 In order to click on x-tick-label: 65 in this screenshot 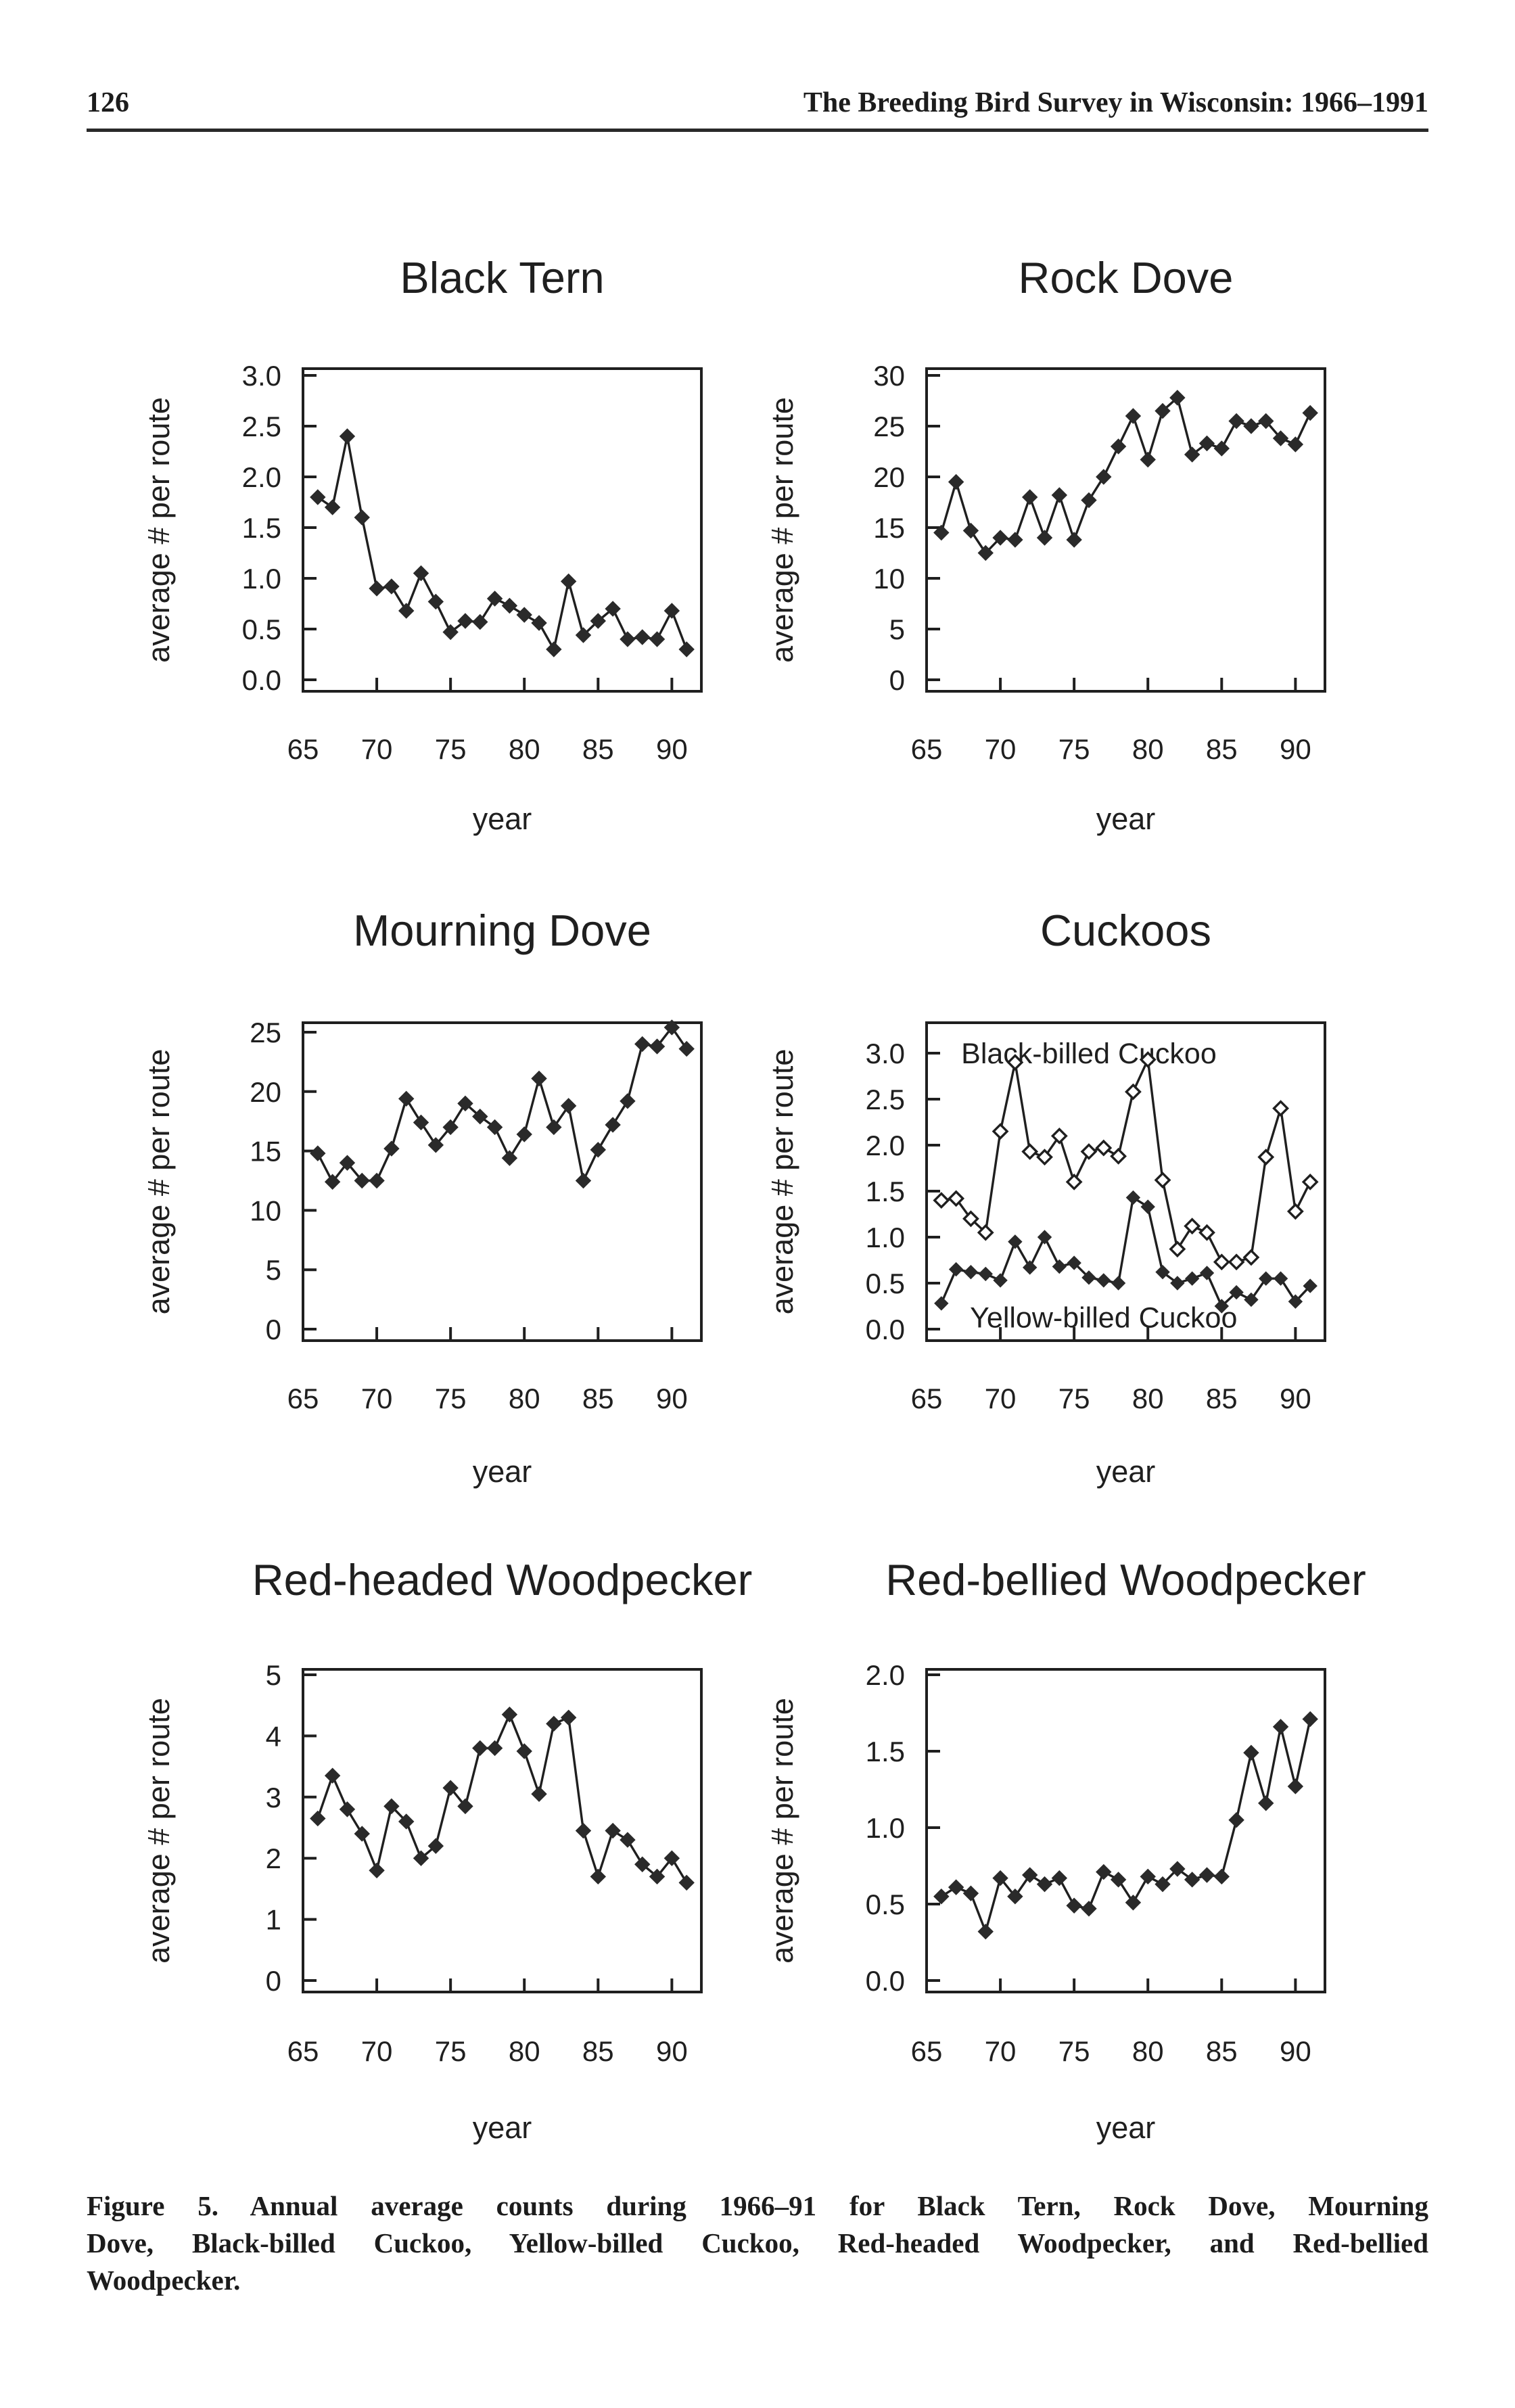, I will do `click(303, 2051)`.